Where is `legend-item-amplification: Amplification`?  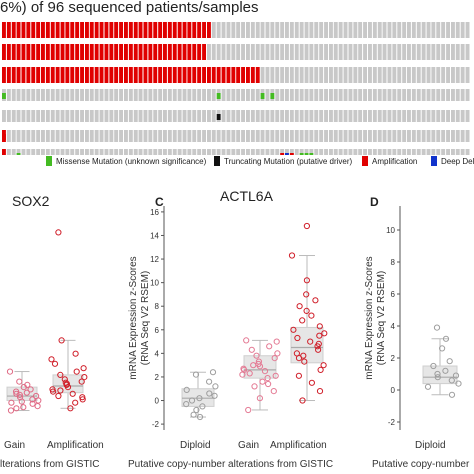 legend-item-amplification: Amplification is located at coordinates (389, 161).